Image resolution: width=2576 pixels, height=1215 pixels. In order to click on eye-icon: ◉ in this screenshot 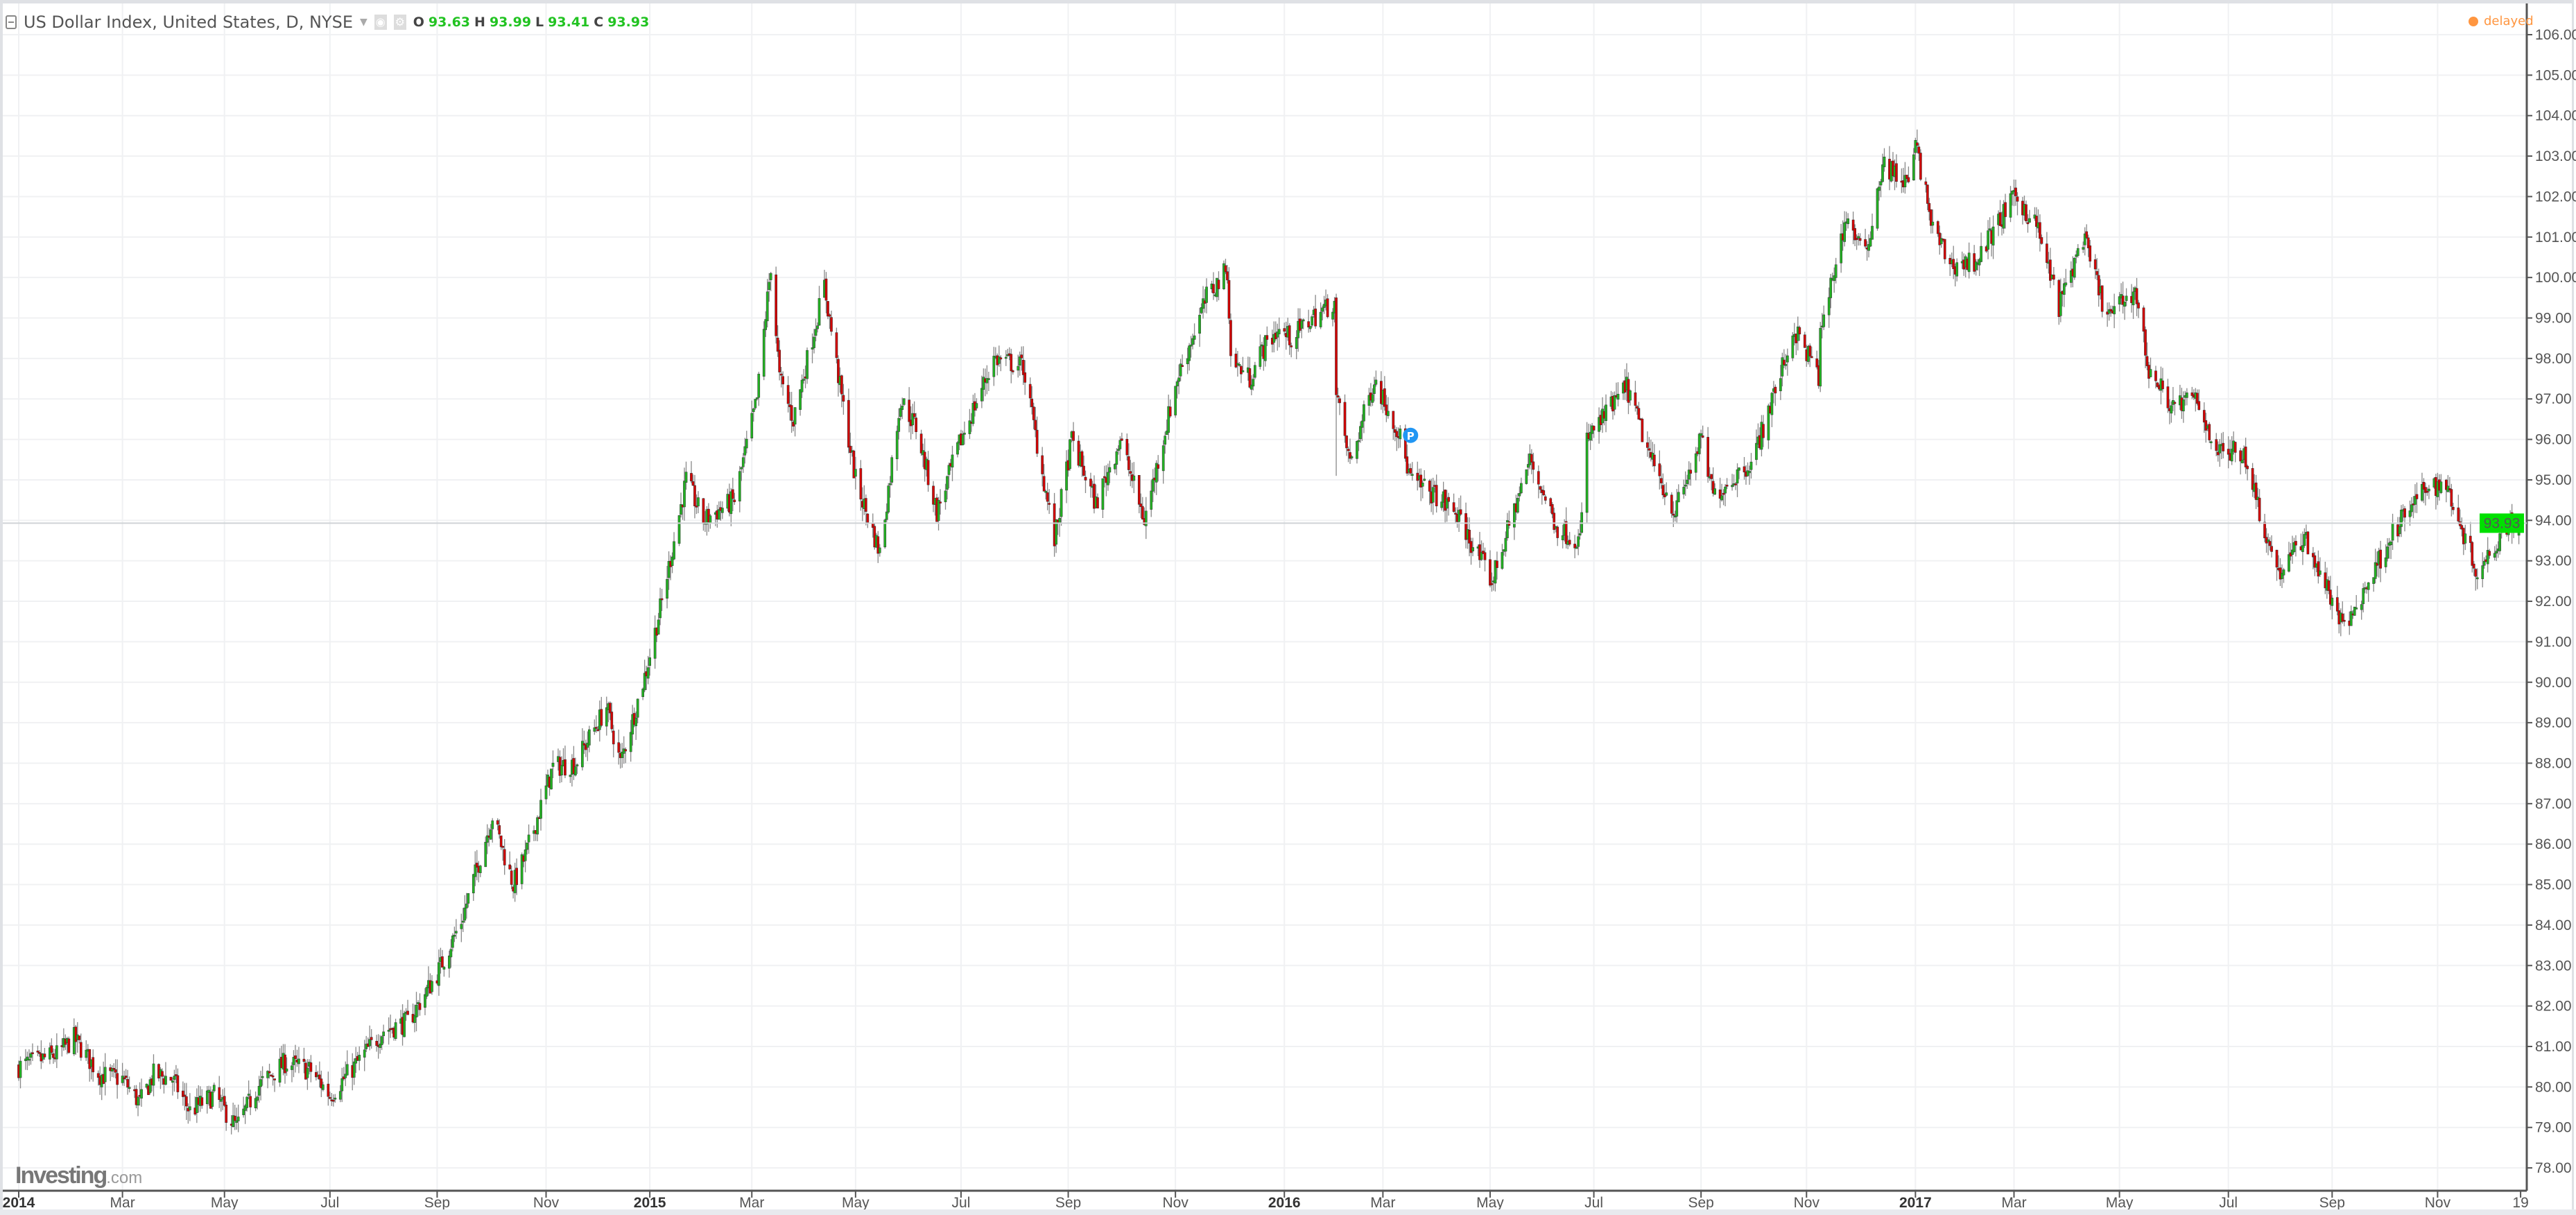, I will do `click(380, 22)`.